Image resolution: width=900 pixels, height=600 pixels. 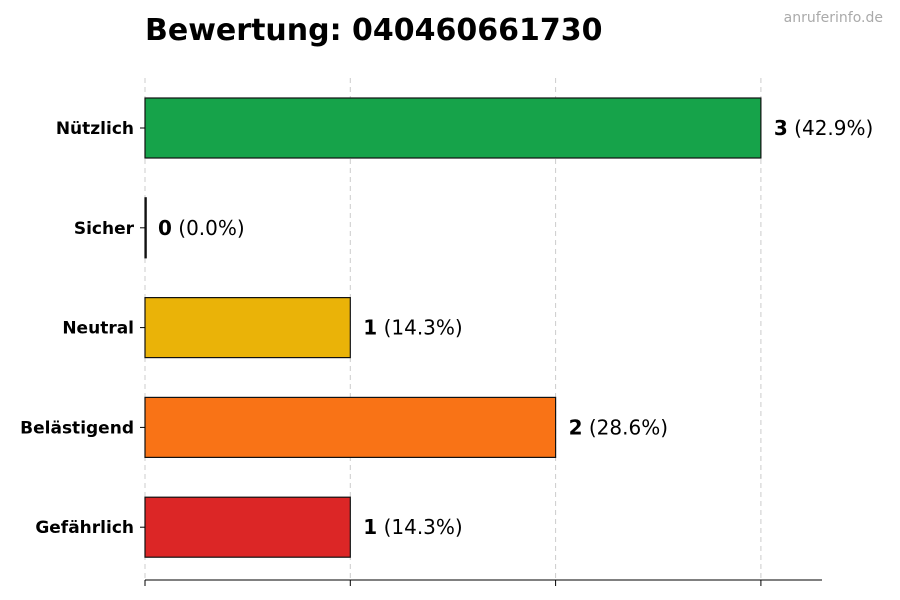 I want to click on value-percent: (0.0%), so click(x=208, y=228).